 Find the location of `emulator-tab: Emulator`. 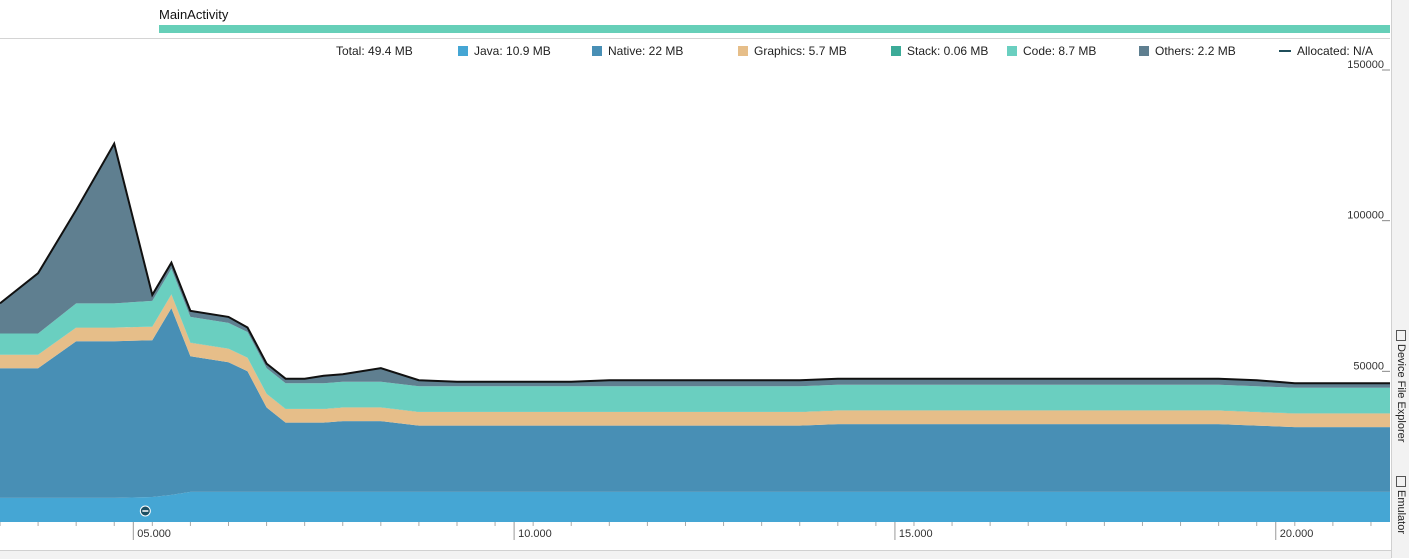

emulator-tab: Emulator is located at coordinates (1400, 505).